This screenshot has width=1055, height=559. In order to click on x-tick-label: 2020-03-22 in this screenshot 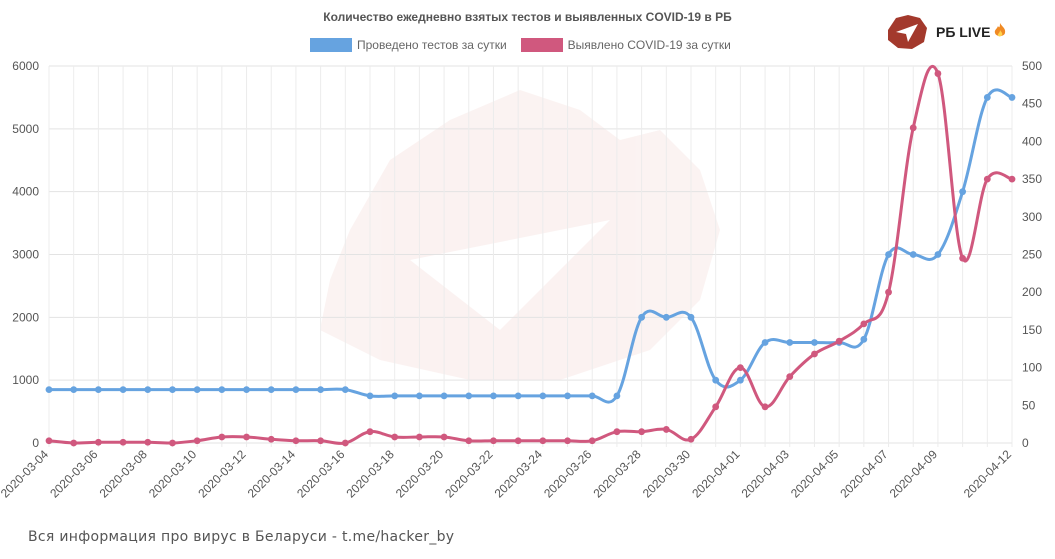, I will do `click(469, 474)`.